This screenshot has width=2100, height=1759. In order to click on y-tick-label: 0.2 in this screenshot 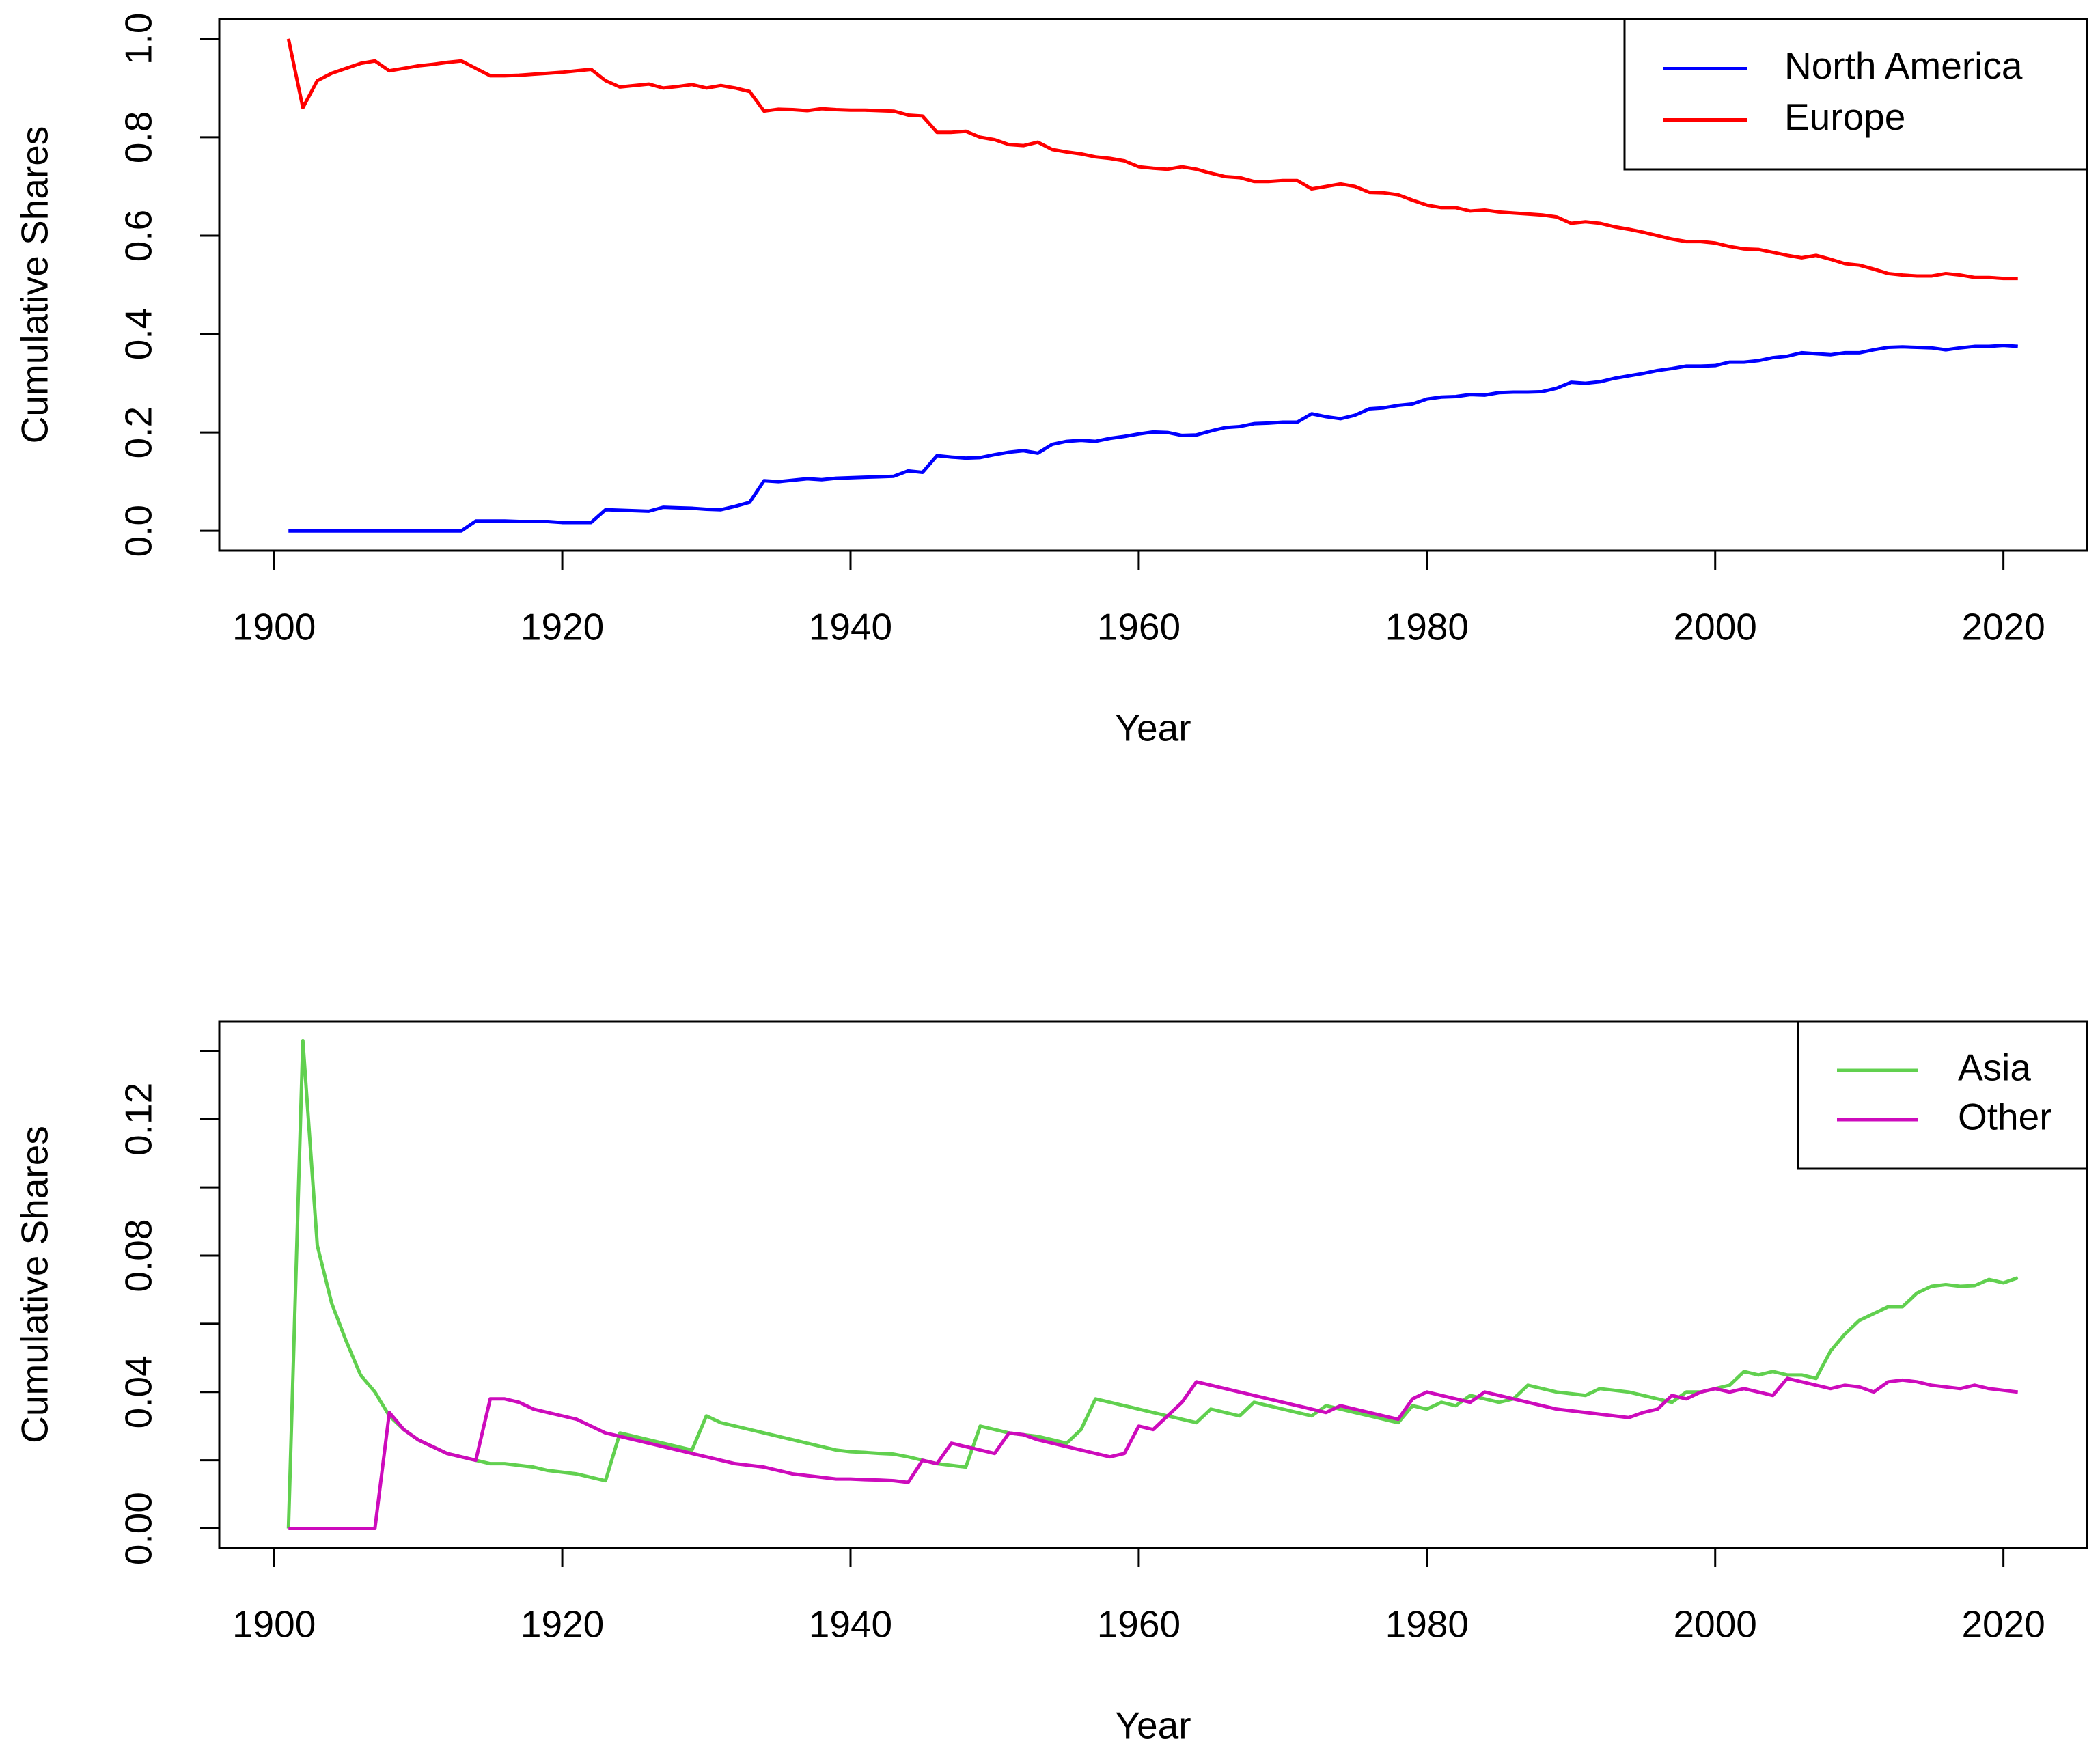, I will do `click(139, 432)`.